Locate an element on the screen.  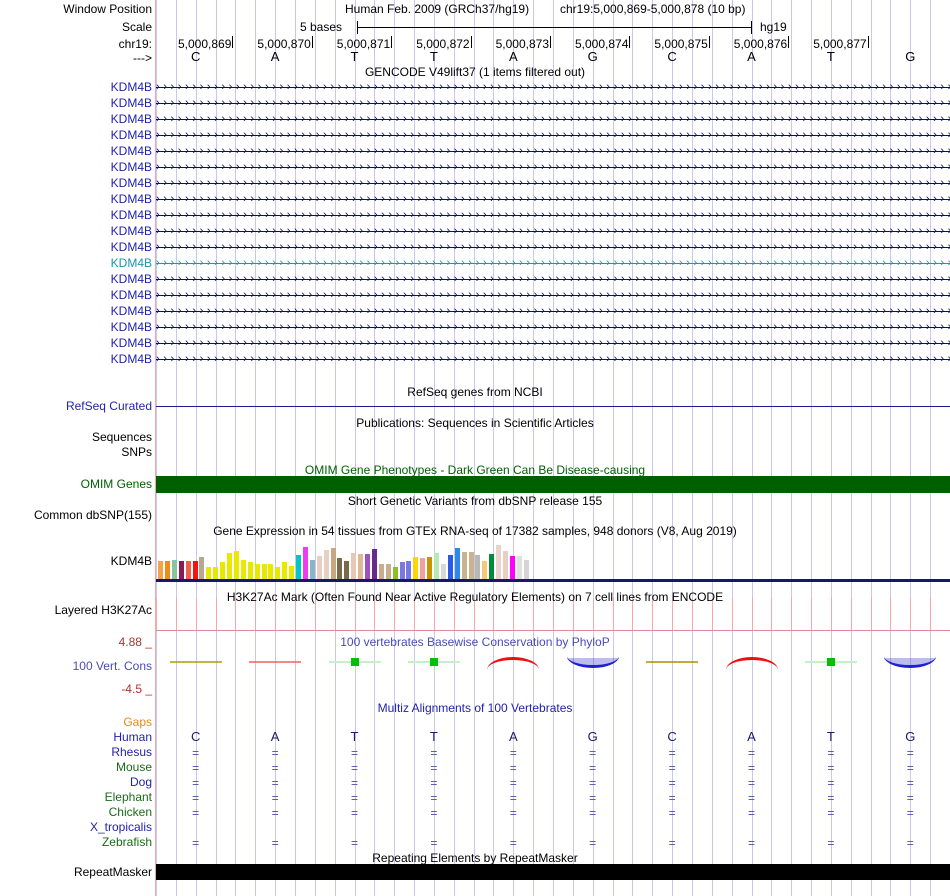
layered-h3k27ac-label: Layered H3K27Ac is located at coordinates (103, 610).